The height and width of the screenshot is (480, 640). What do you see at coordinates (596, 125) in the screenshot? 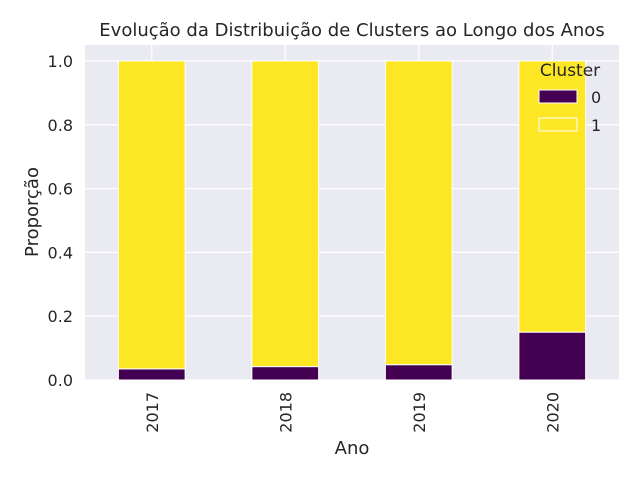
I see `legend-label-1: 1` at bounding box center [596, 125].